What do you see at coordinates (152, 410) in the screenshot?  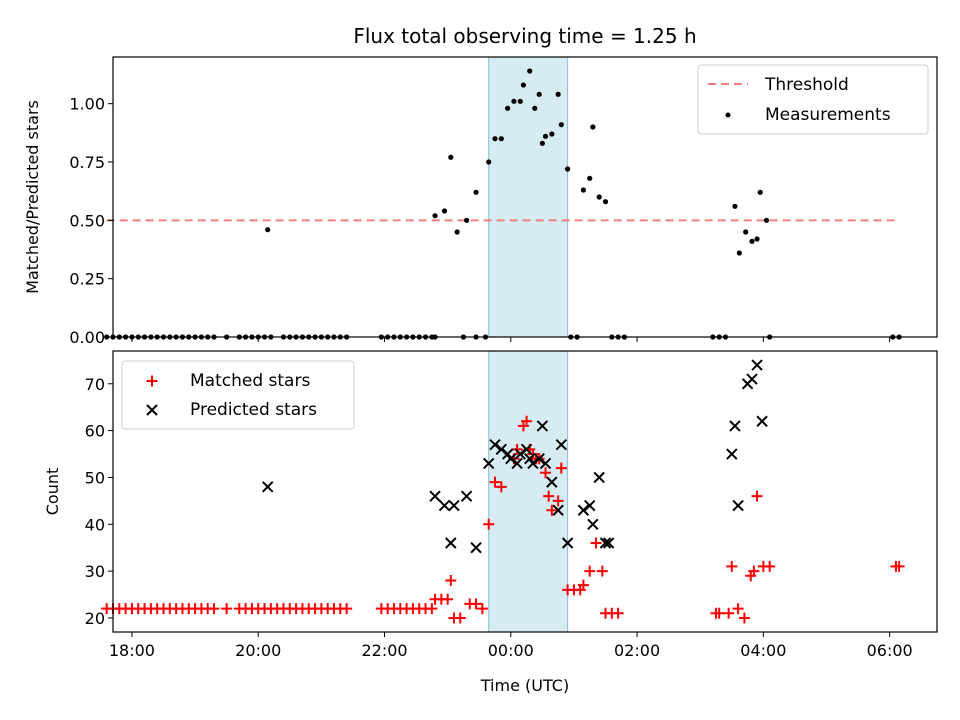 I see `legend-predicted-swatch` at bounding box center [152, 410].